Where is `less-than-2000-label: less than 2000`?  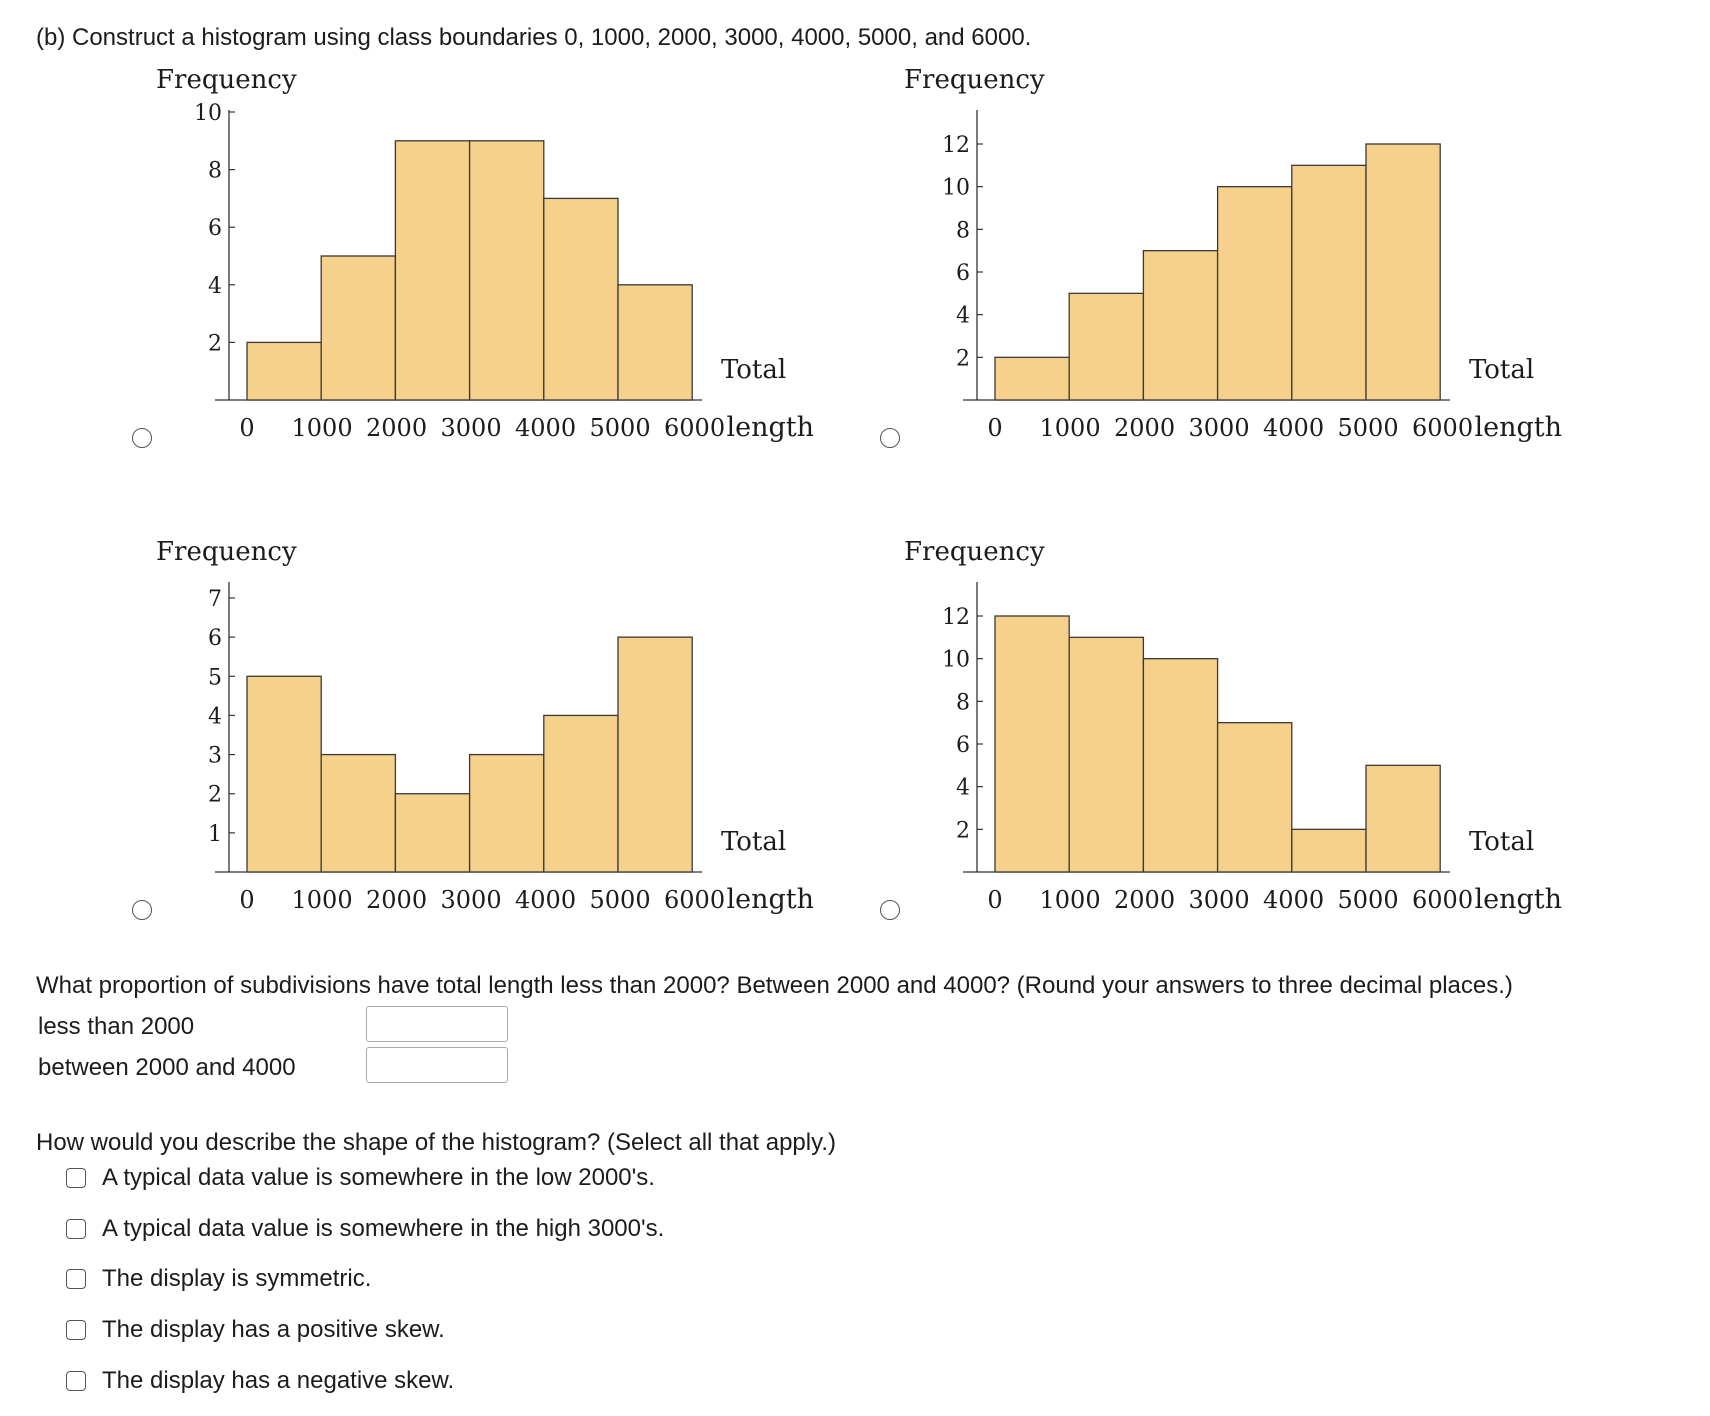
less-than-2000-label: less than 2000 is located at coordinates (116, 1026).